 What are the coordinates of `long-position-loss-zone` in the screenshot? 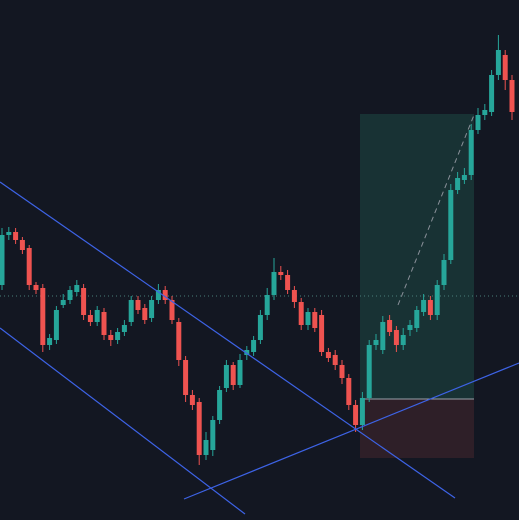 It's located at (417, 428).